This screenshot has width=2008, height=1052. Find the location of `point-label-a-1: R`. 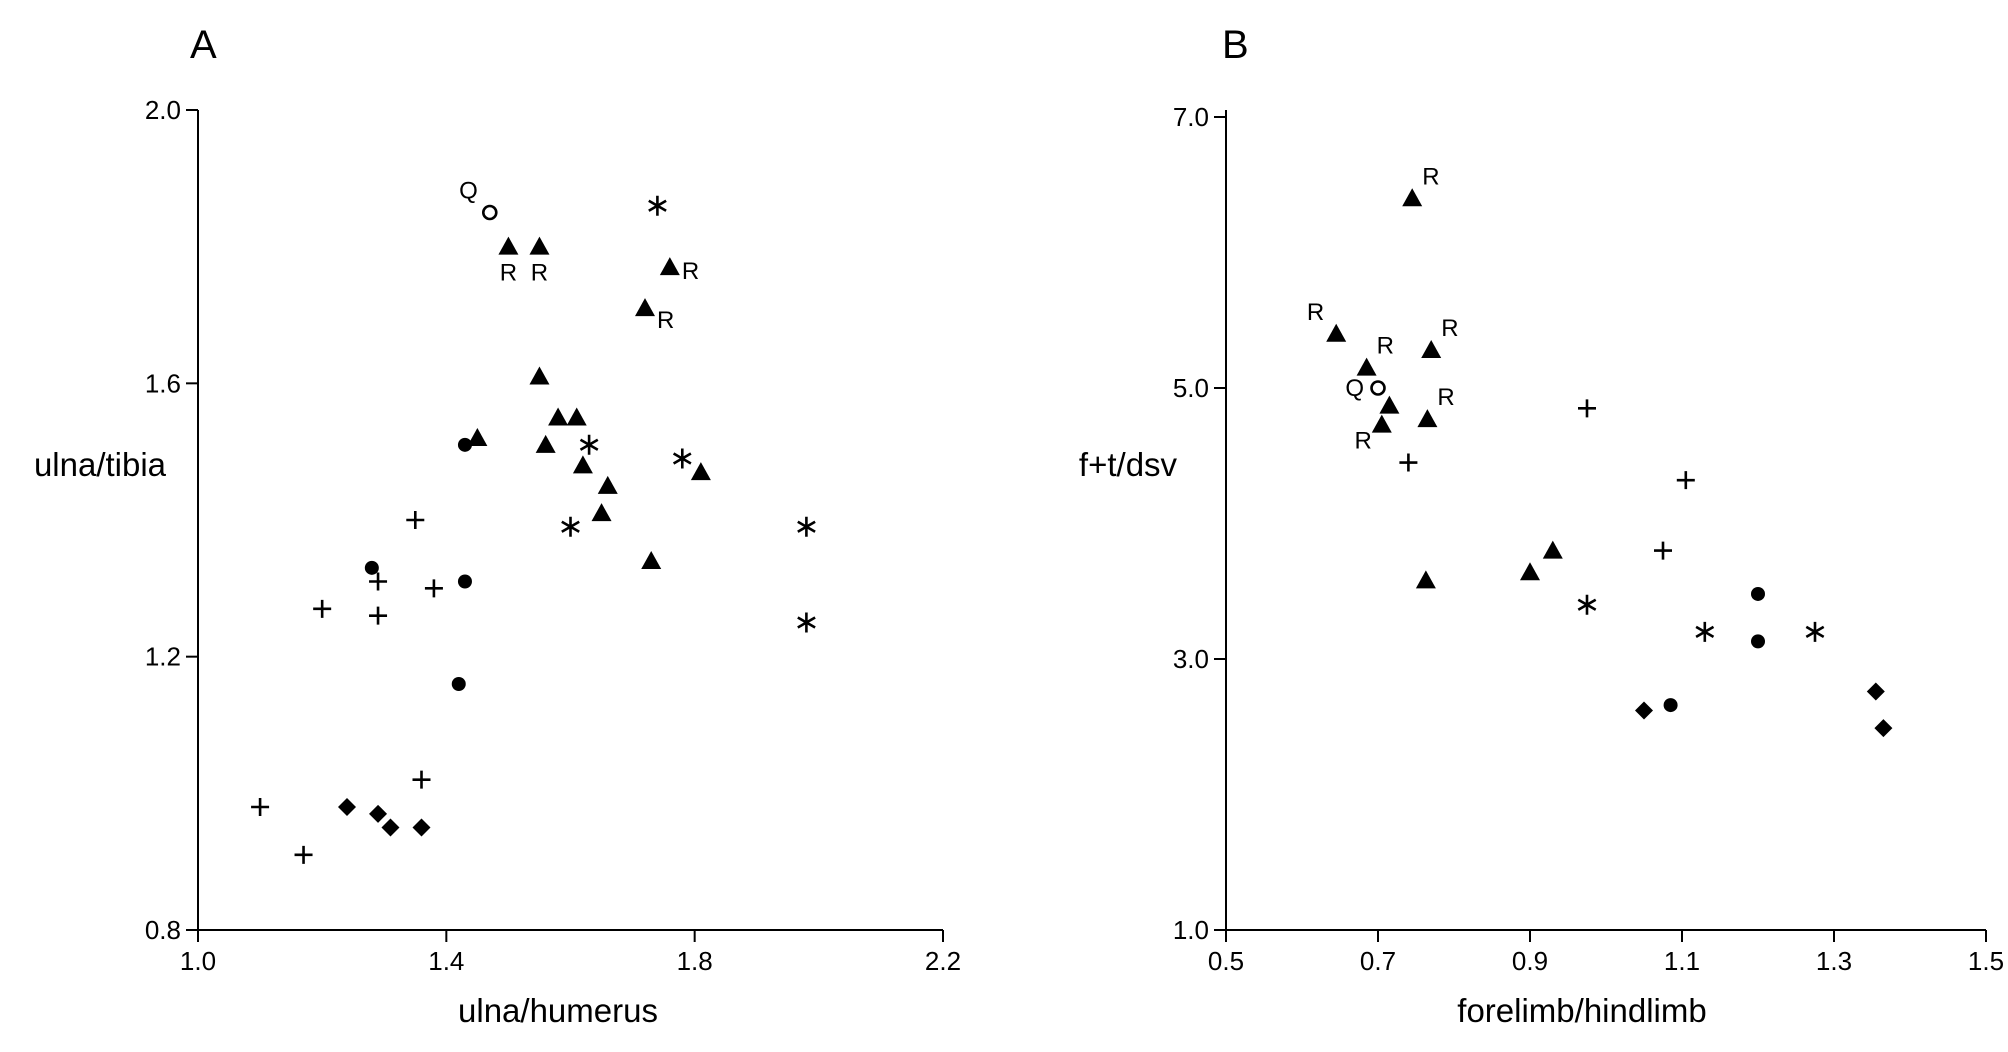

point-label-a-1: R is located at coordinates (508, 273).